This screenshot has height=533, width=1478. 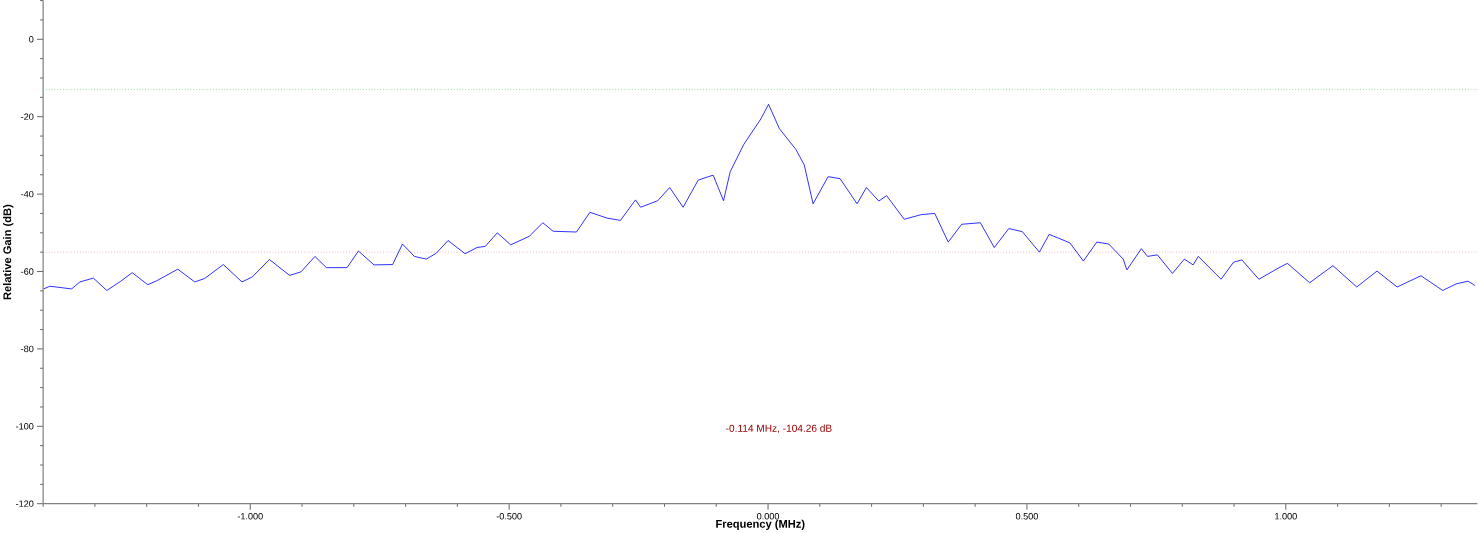 I want to click on y-tick-label: -100, so click(x=25, y=426).